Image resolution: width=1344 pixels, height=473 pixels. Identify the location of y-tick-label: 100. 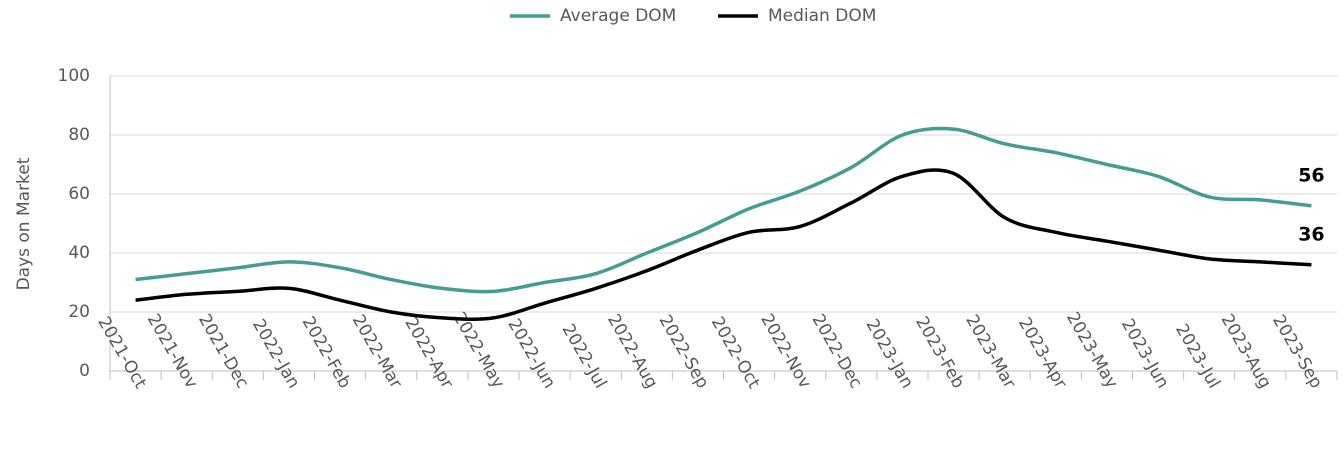
(74, 76).